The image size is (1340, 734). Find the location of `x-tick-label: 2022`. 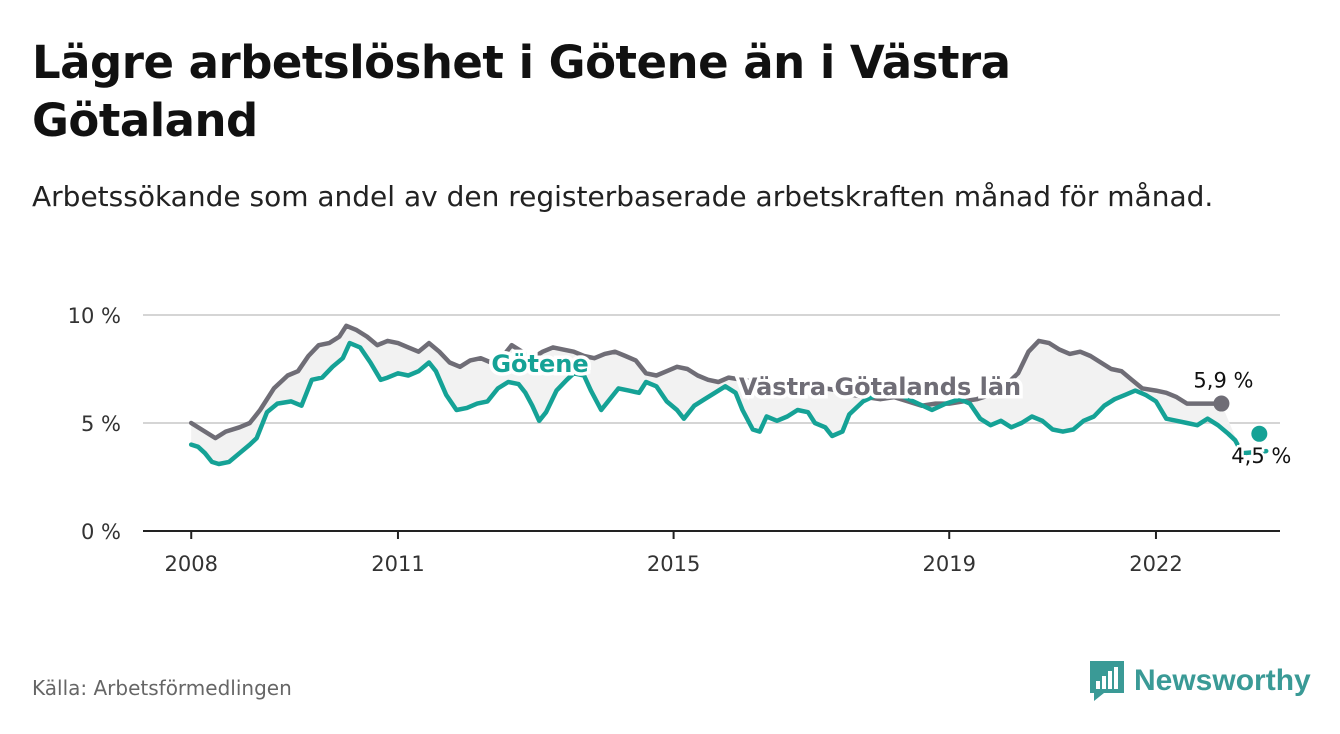

x-tick-label: 2022 is located at coordinates (1155, 564).